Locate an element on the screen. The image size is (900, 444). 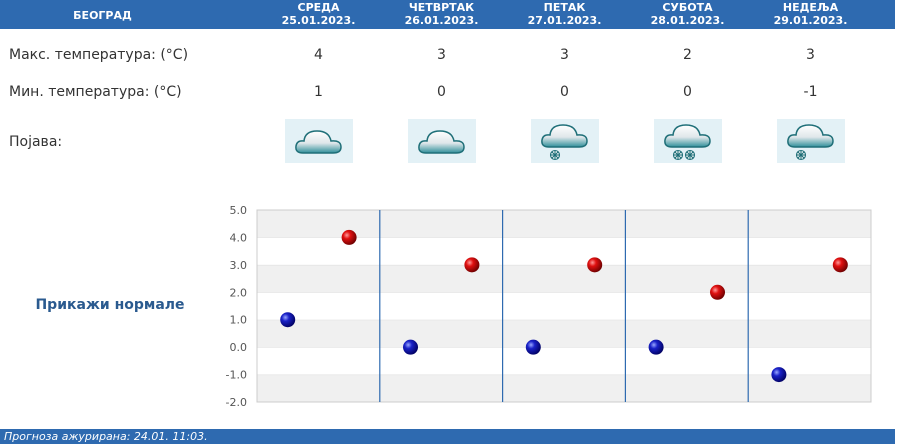
day-header-3: ПЕТАК 27.01.2023. is located at coordinates (564, 14).